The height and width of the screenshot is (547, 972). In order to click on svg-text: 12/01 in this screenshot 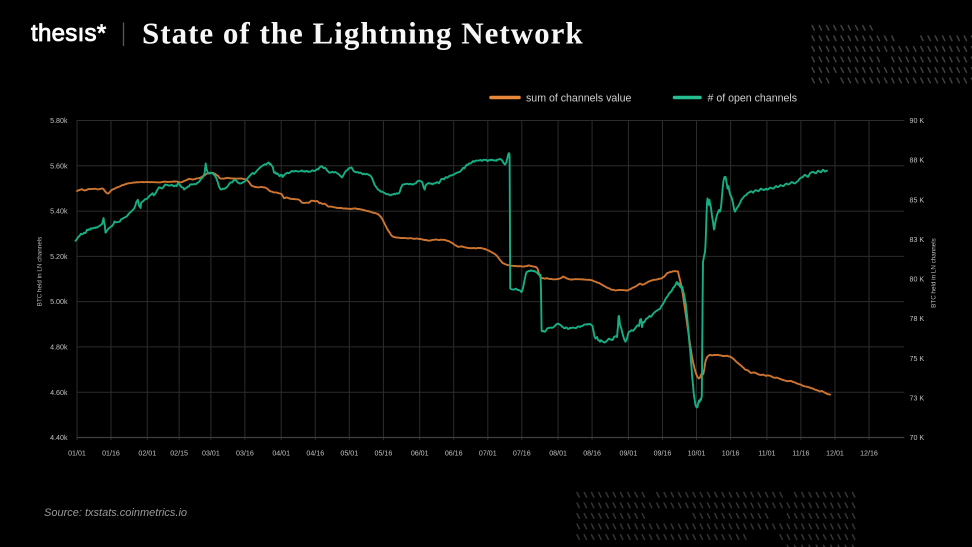, I will do `click(835, 453)`.